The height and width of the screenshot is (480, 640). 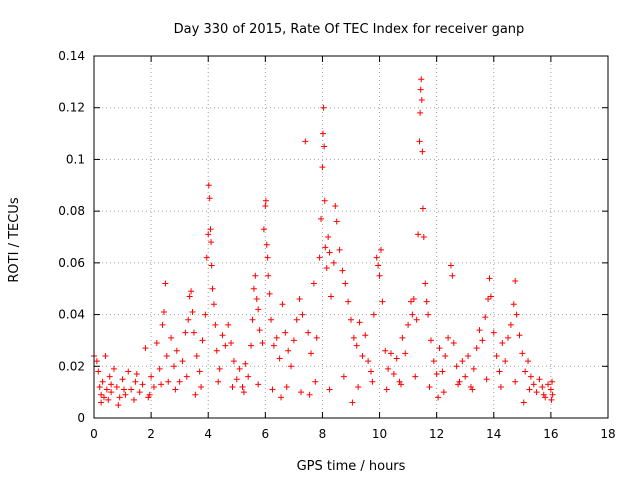 I want to click on y-tick-label: 0, so click(x=81, y=418).